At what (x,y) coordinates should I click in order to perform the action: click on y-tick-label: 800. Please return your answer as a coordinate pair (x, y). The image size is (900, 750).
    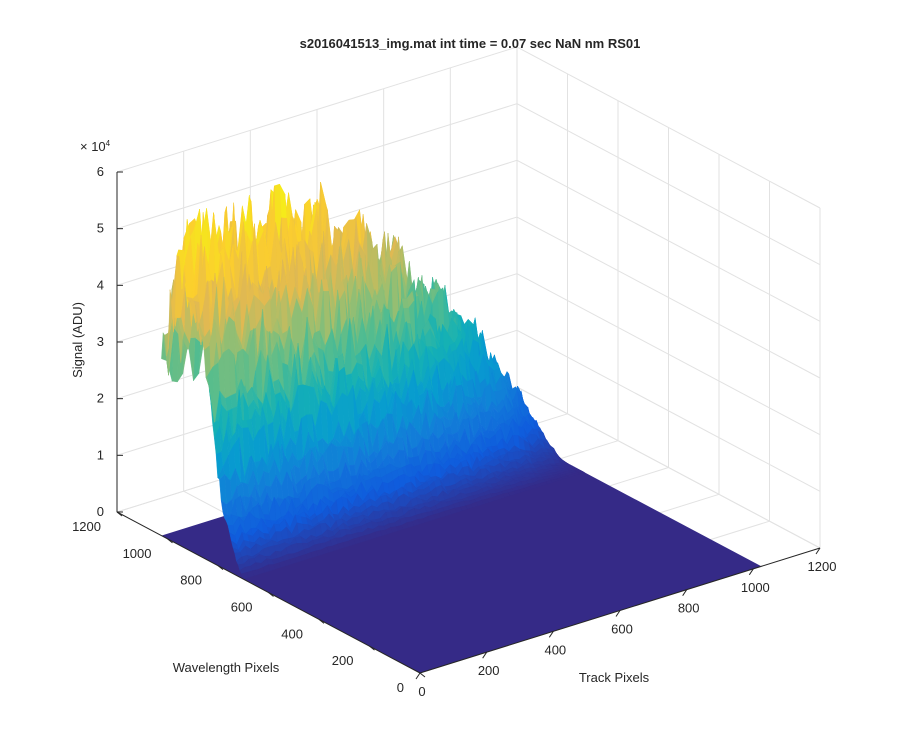
    Looking at the image, I should click on (191, 580).